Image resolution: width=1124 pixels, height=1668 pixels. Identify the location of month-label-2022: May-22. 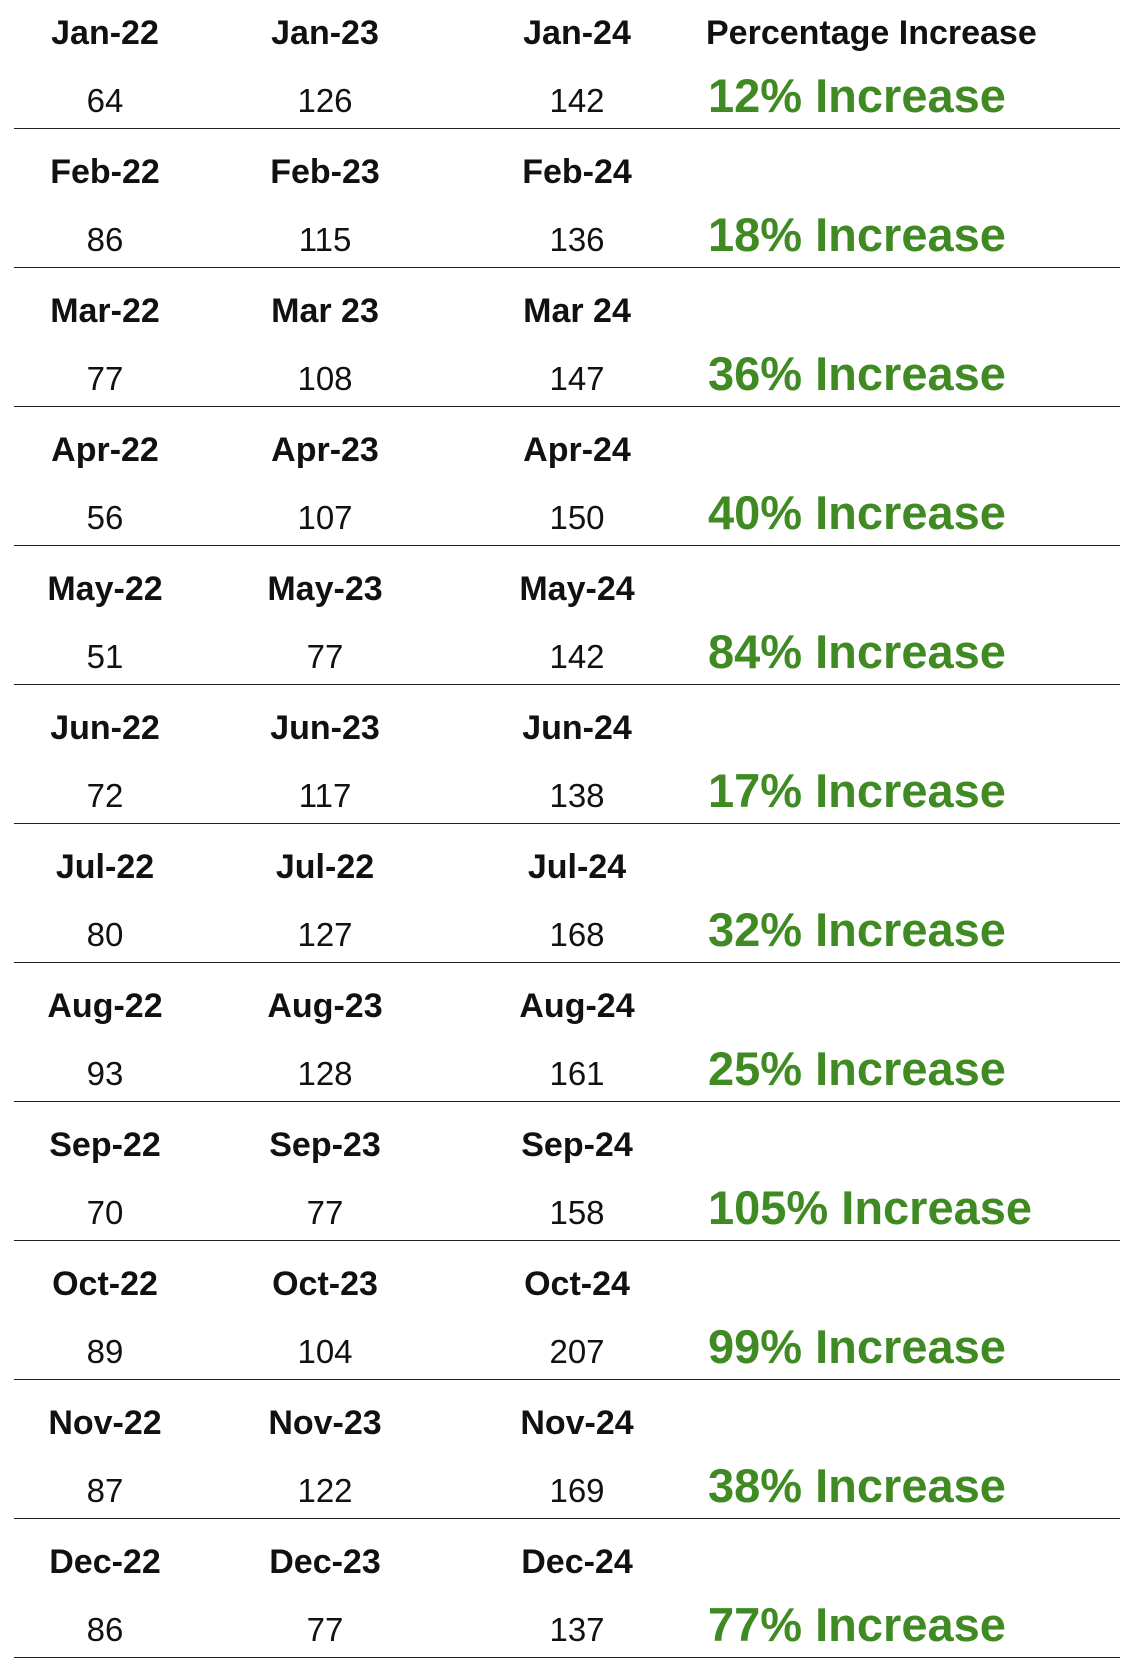
(105, 589).